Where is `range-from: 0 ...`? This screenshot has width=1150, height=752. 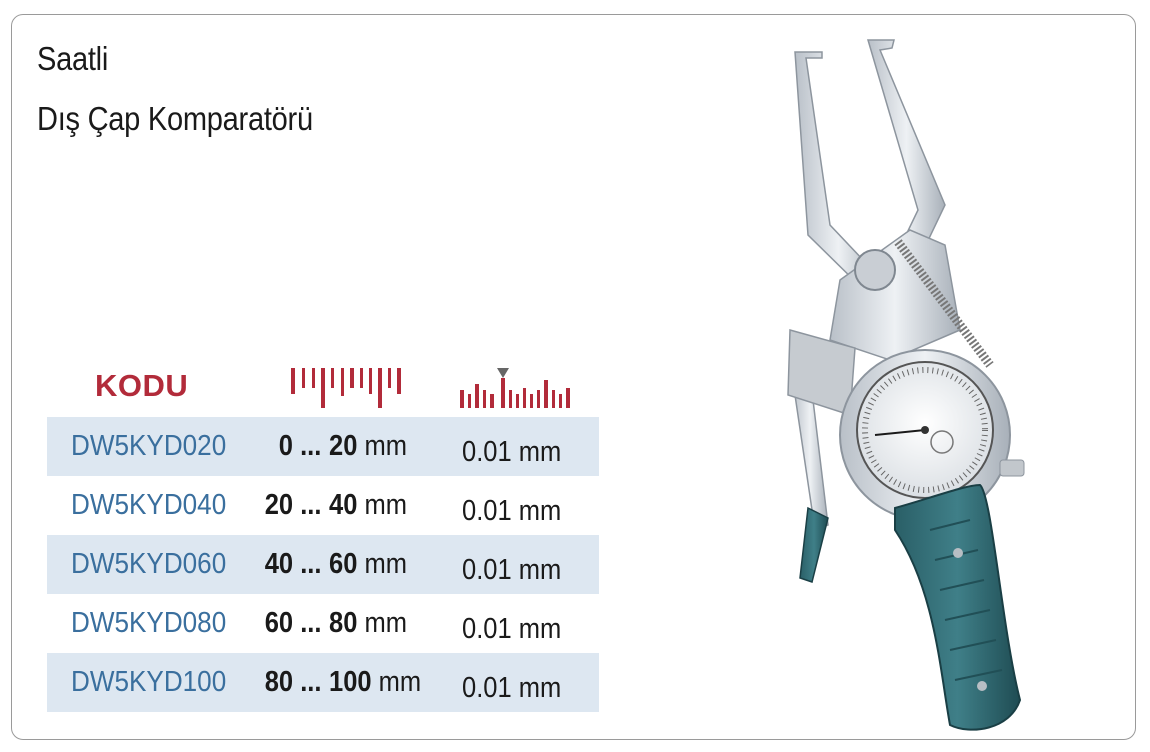 range-from: 0 ... is located at coordinates (299, 446).